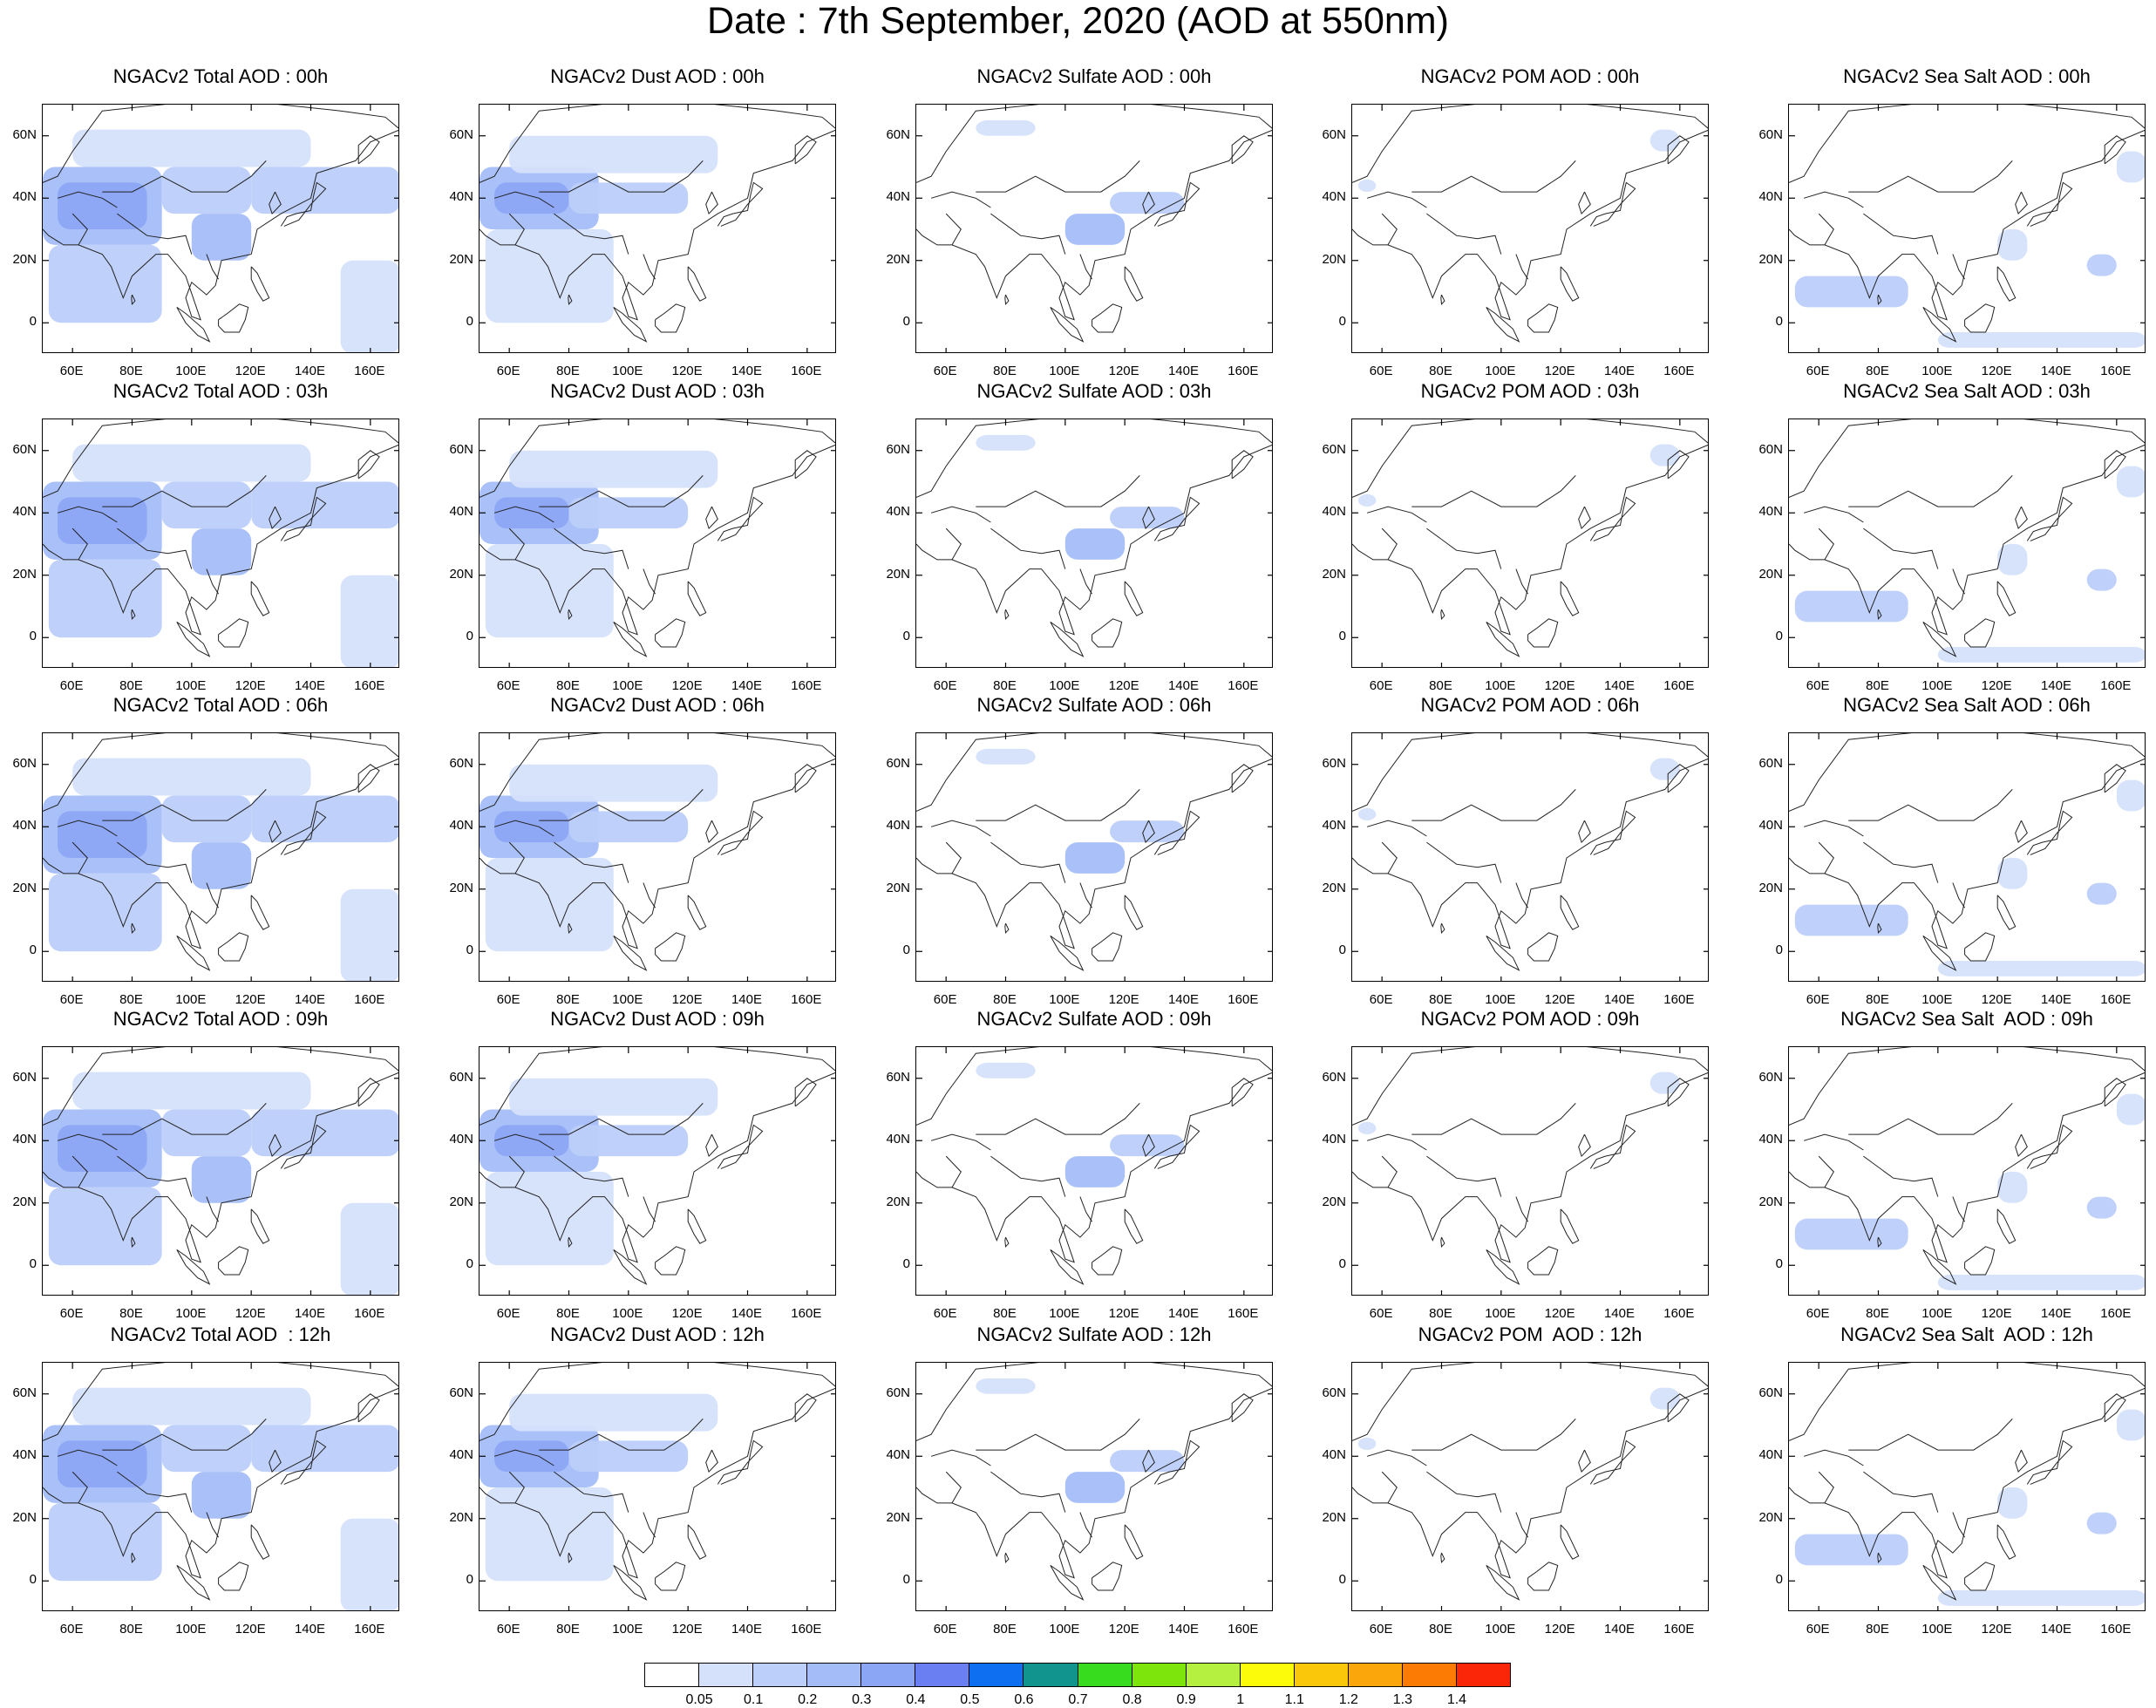 The image size is (2156, 1708). I want to click on panel-title: NGACv2 Sulfate AOD : 06h, so click(1094, 705).